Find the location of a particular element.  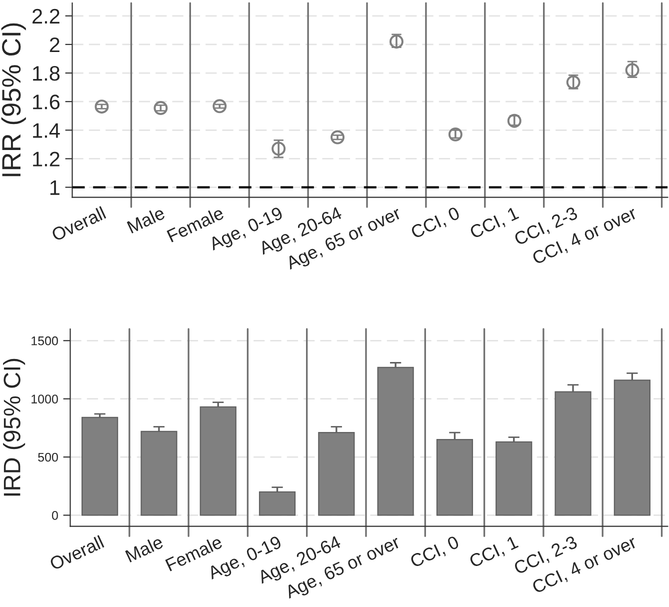

y-axis-title: IRR (95% CI) is located at coordinates (13, 99).